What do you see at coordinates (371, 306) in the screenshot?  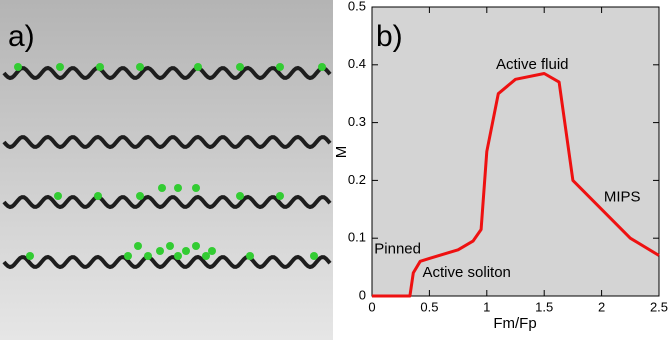 I see `x-tick-label: 0` at bounding box center [371, 306].